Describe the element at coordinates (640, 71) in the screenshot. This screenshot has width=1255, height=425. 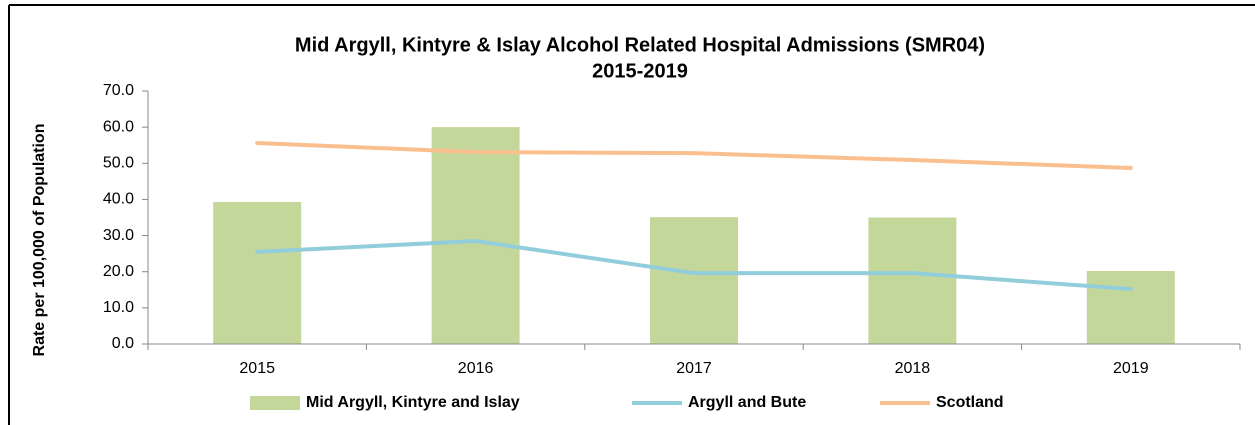
I see `chart-title: 2015-2019` at that location.